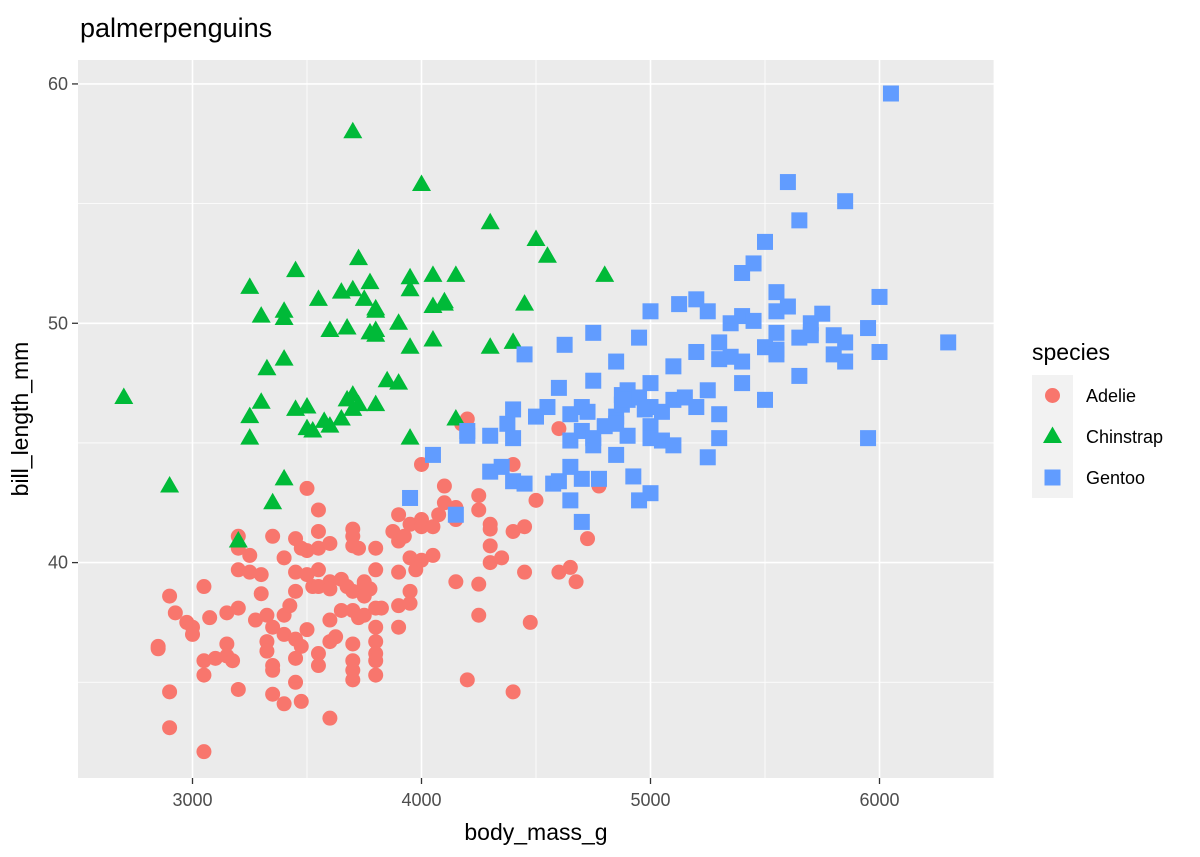  Describe the element at coordinates (1111, 396) in the screenshot. I see `legend-label-adelie: Adelie` at that location.